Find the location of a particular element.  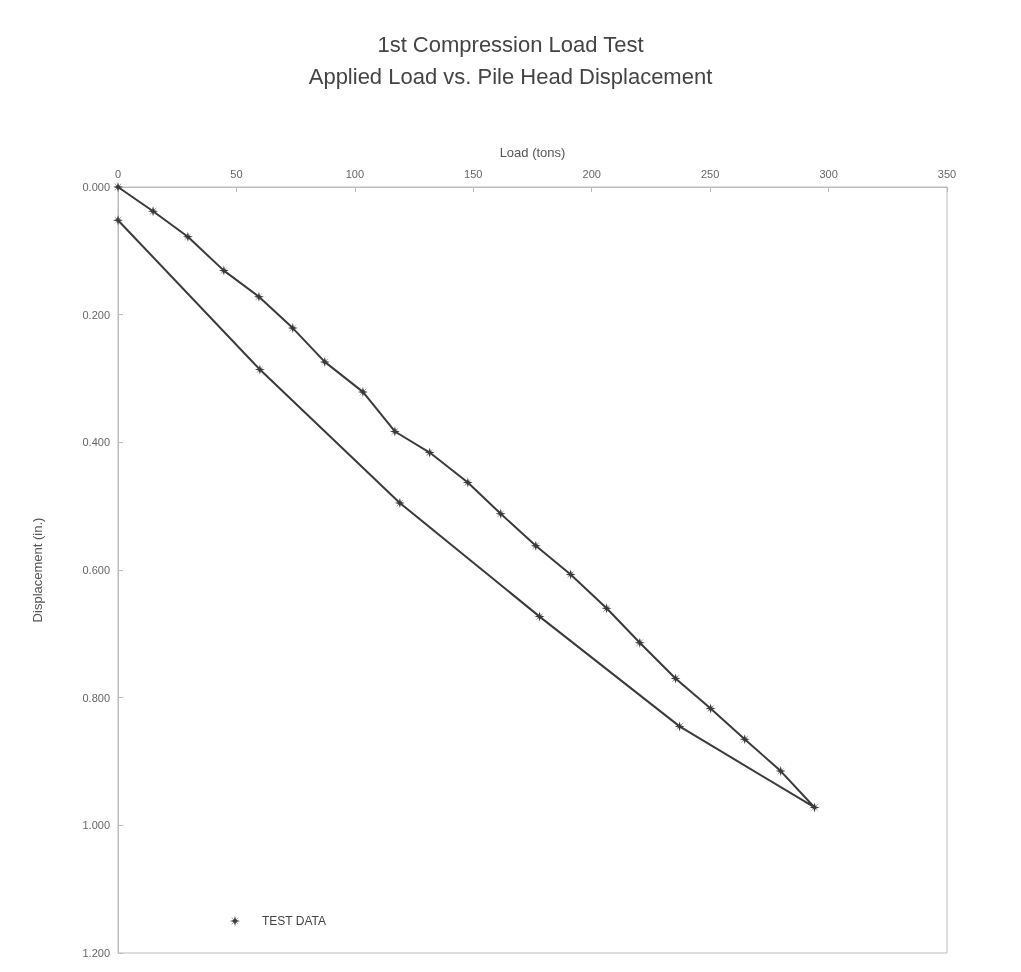

x-tick-label: 150 is located at coordinates (473, 173).